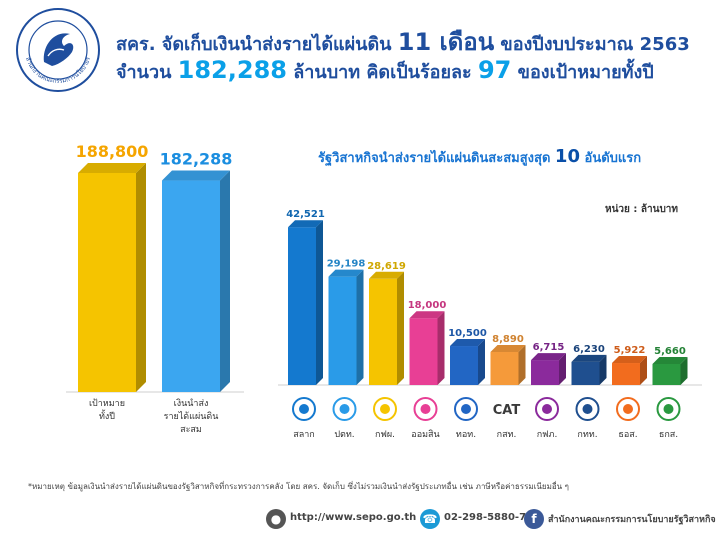  I want to click on enterprise-value-label-8: 5,922, so click(630, 350).